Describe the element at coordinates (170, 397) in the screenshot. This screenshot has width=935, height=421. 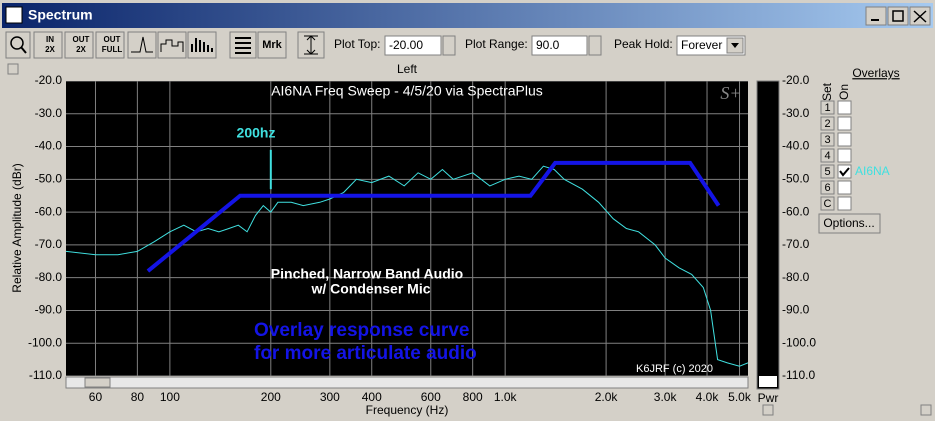
I see `x-tick-label: 100` at that location.